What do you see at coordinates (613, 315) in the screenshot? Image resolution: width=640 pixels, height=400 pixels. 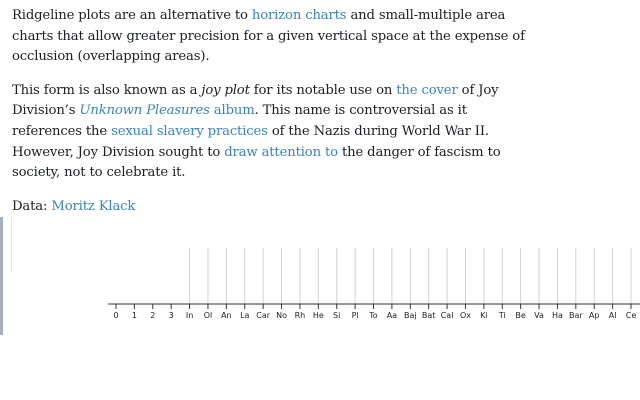 I see `tick-label: Al` at bounding box center [613, 315].